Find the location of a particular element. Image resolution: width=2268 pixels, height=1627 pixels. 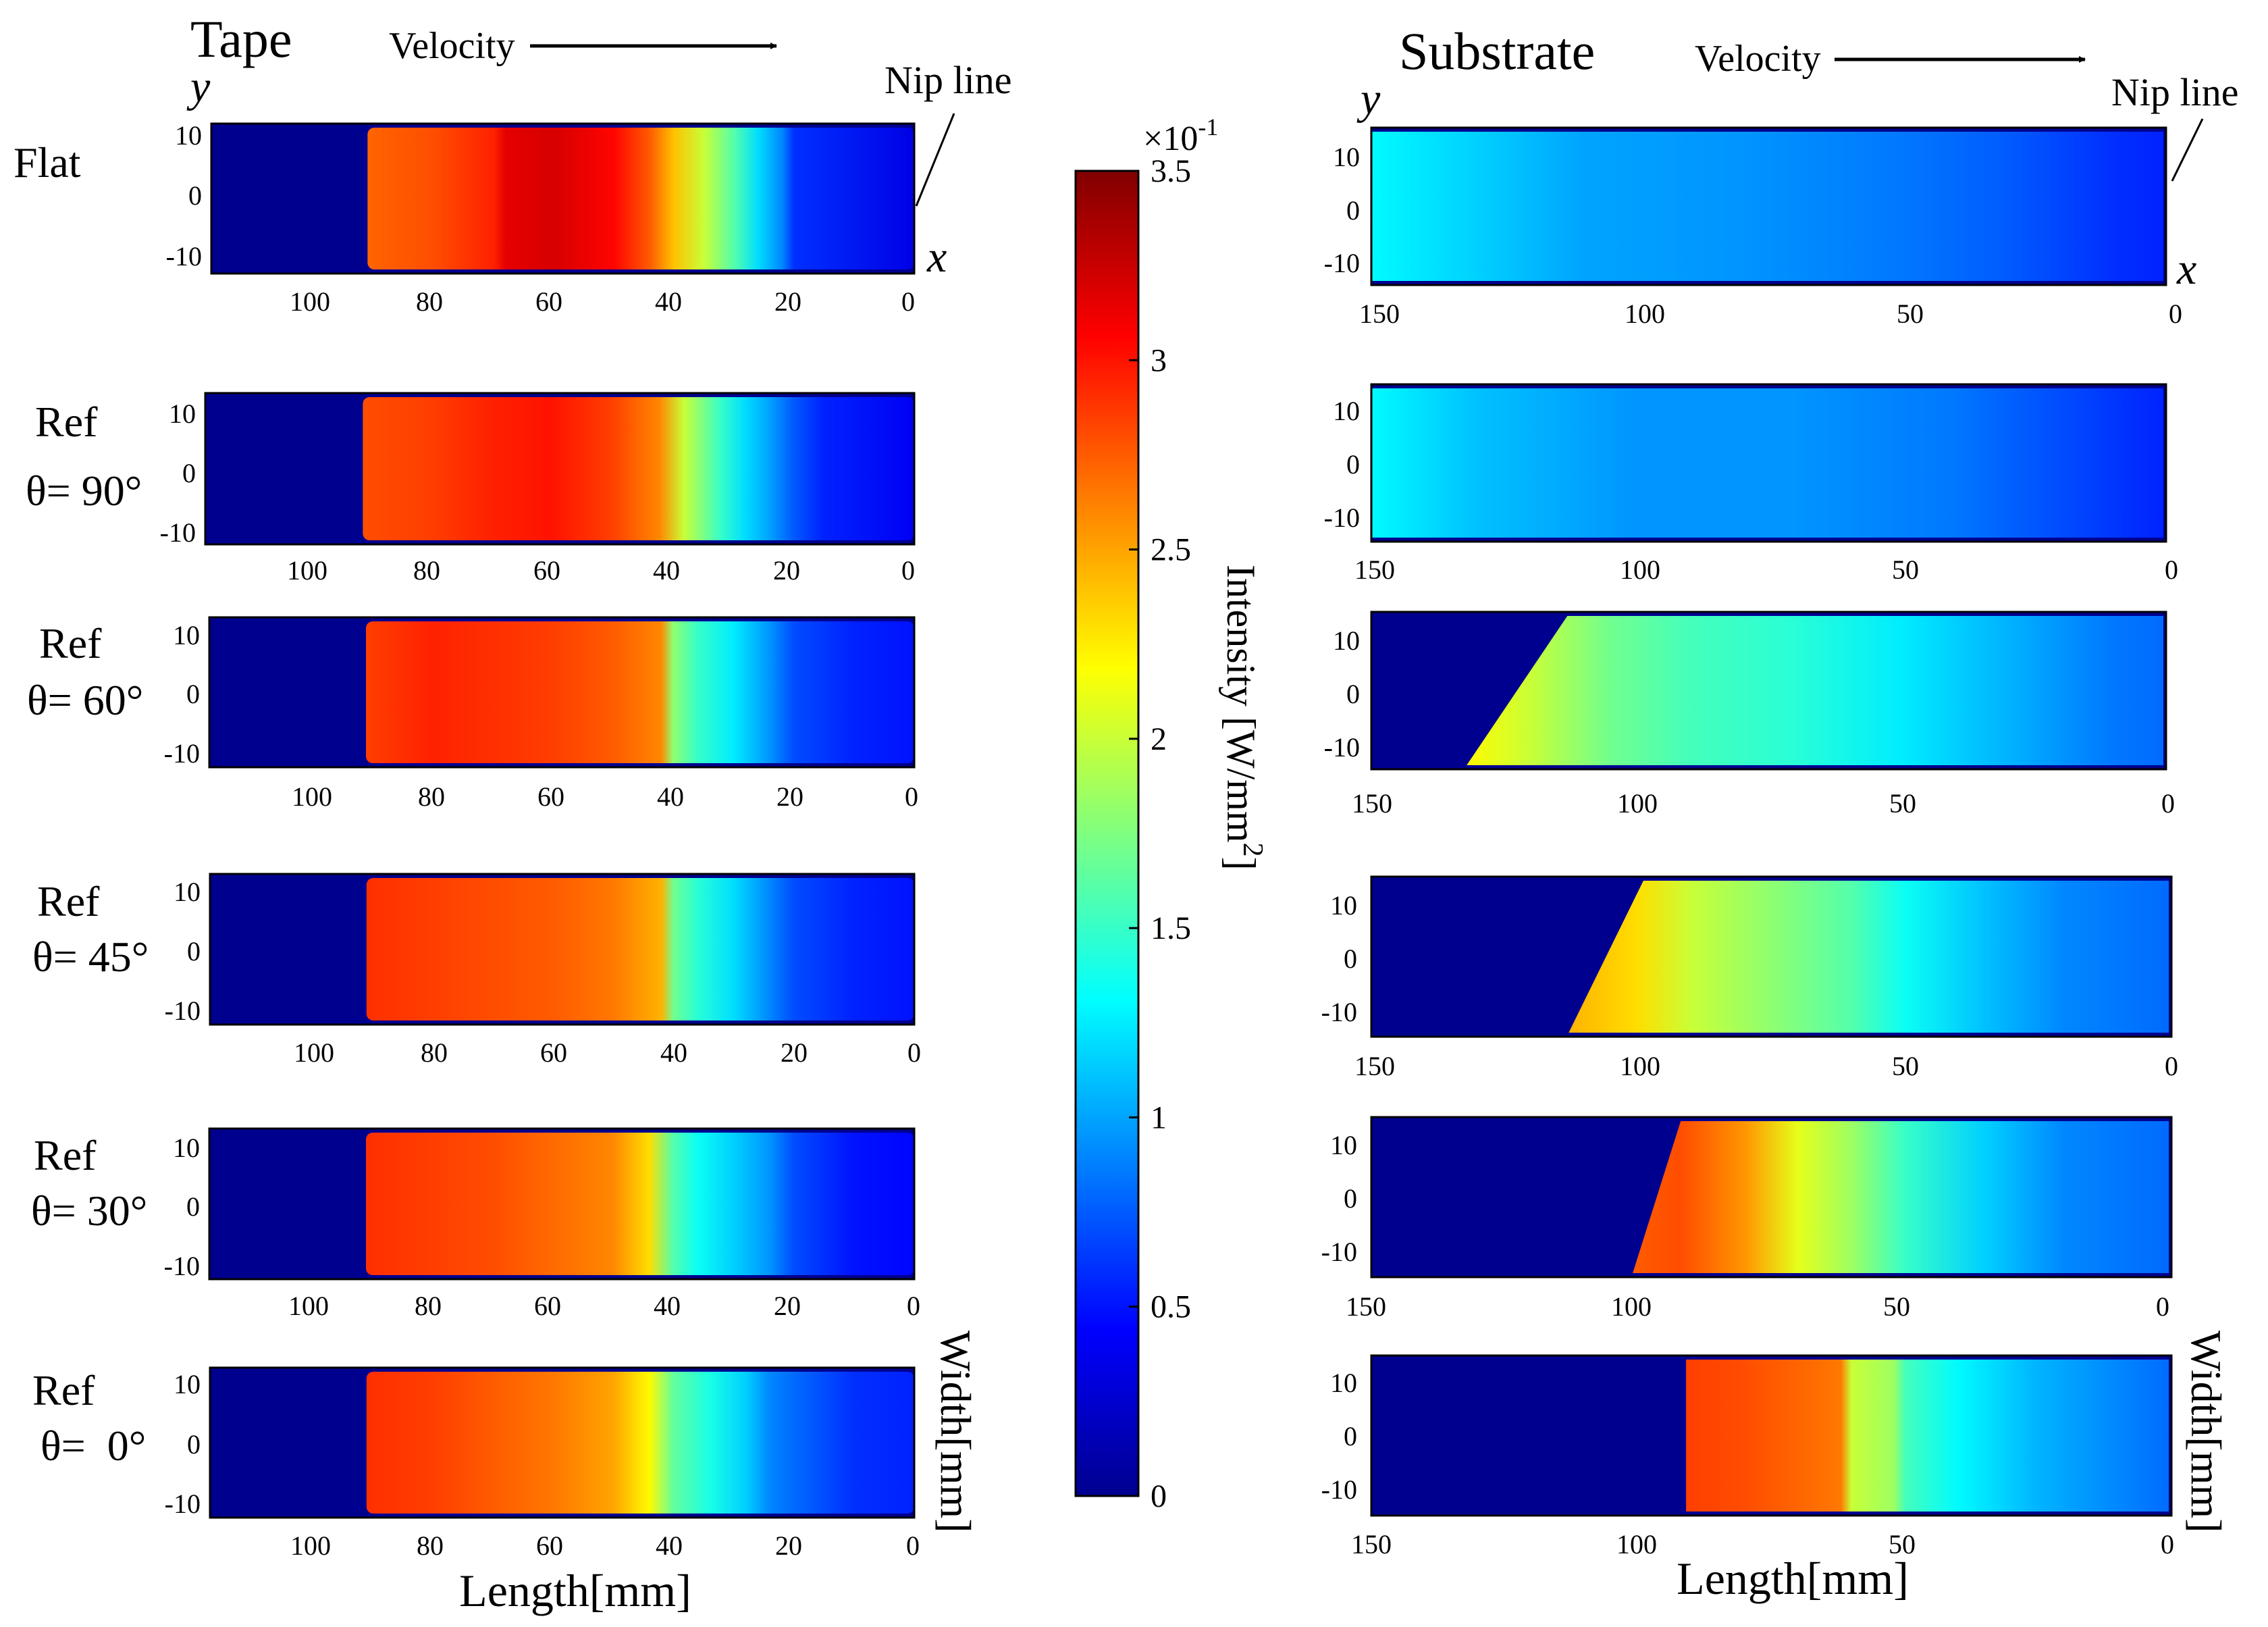

colorbar-tick-label: 2 is located at coordinates (1159, 739).